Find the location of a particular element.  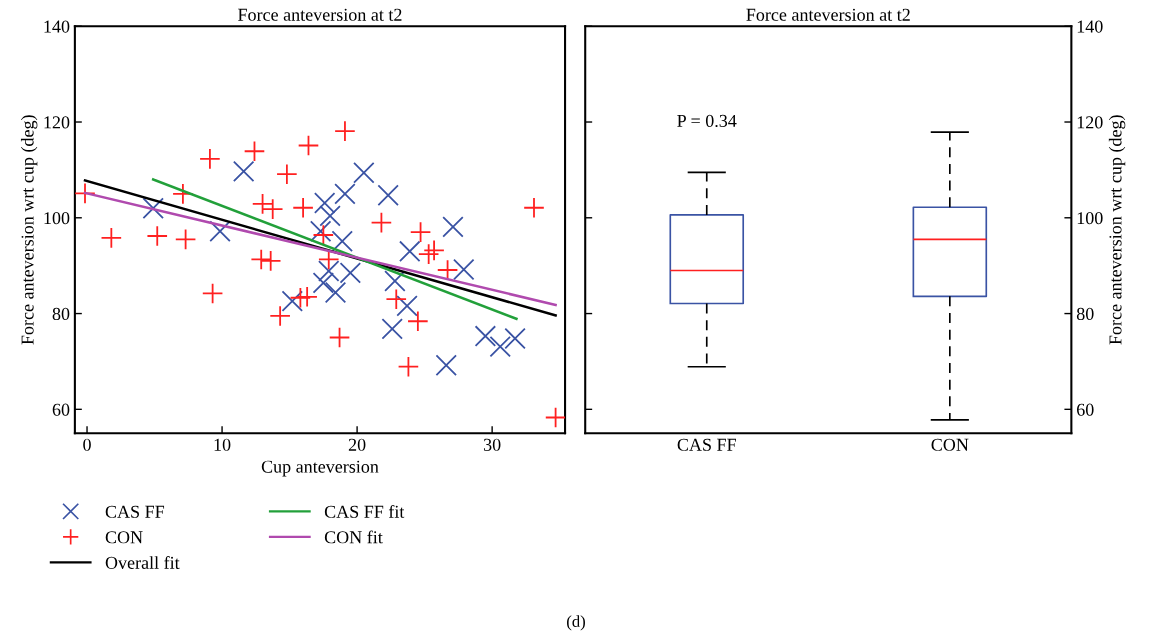

legend-label: CON fit is located at coordinates (353, 537).